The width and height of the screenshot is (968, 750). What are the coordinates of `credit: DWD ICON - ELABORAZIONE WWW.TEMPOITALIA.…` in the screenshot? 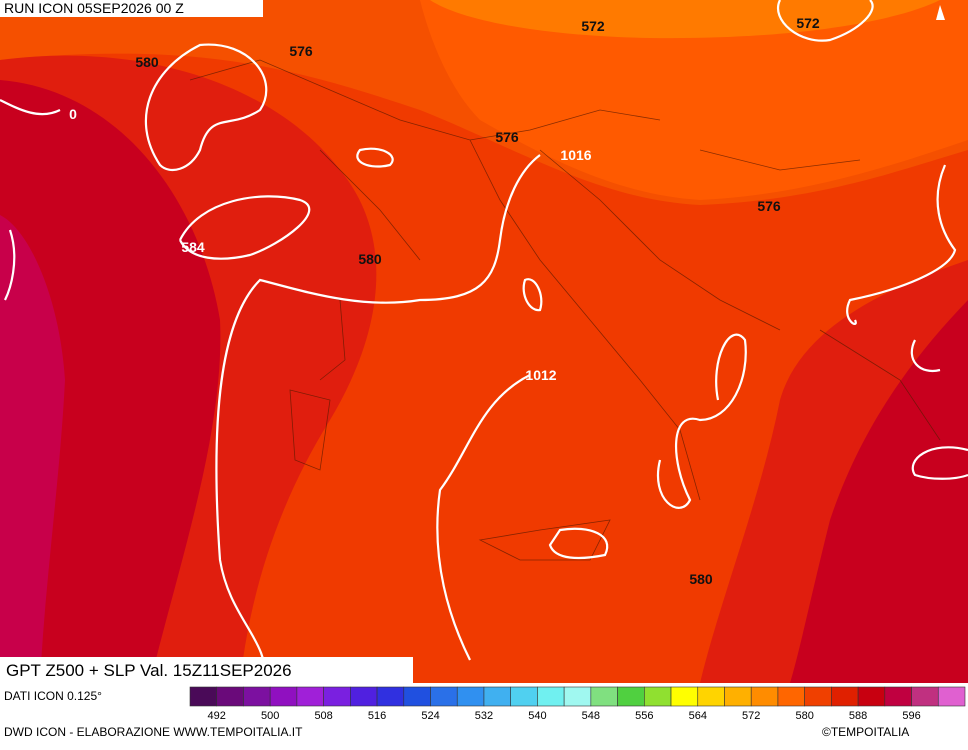 It's located at (153, 732).